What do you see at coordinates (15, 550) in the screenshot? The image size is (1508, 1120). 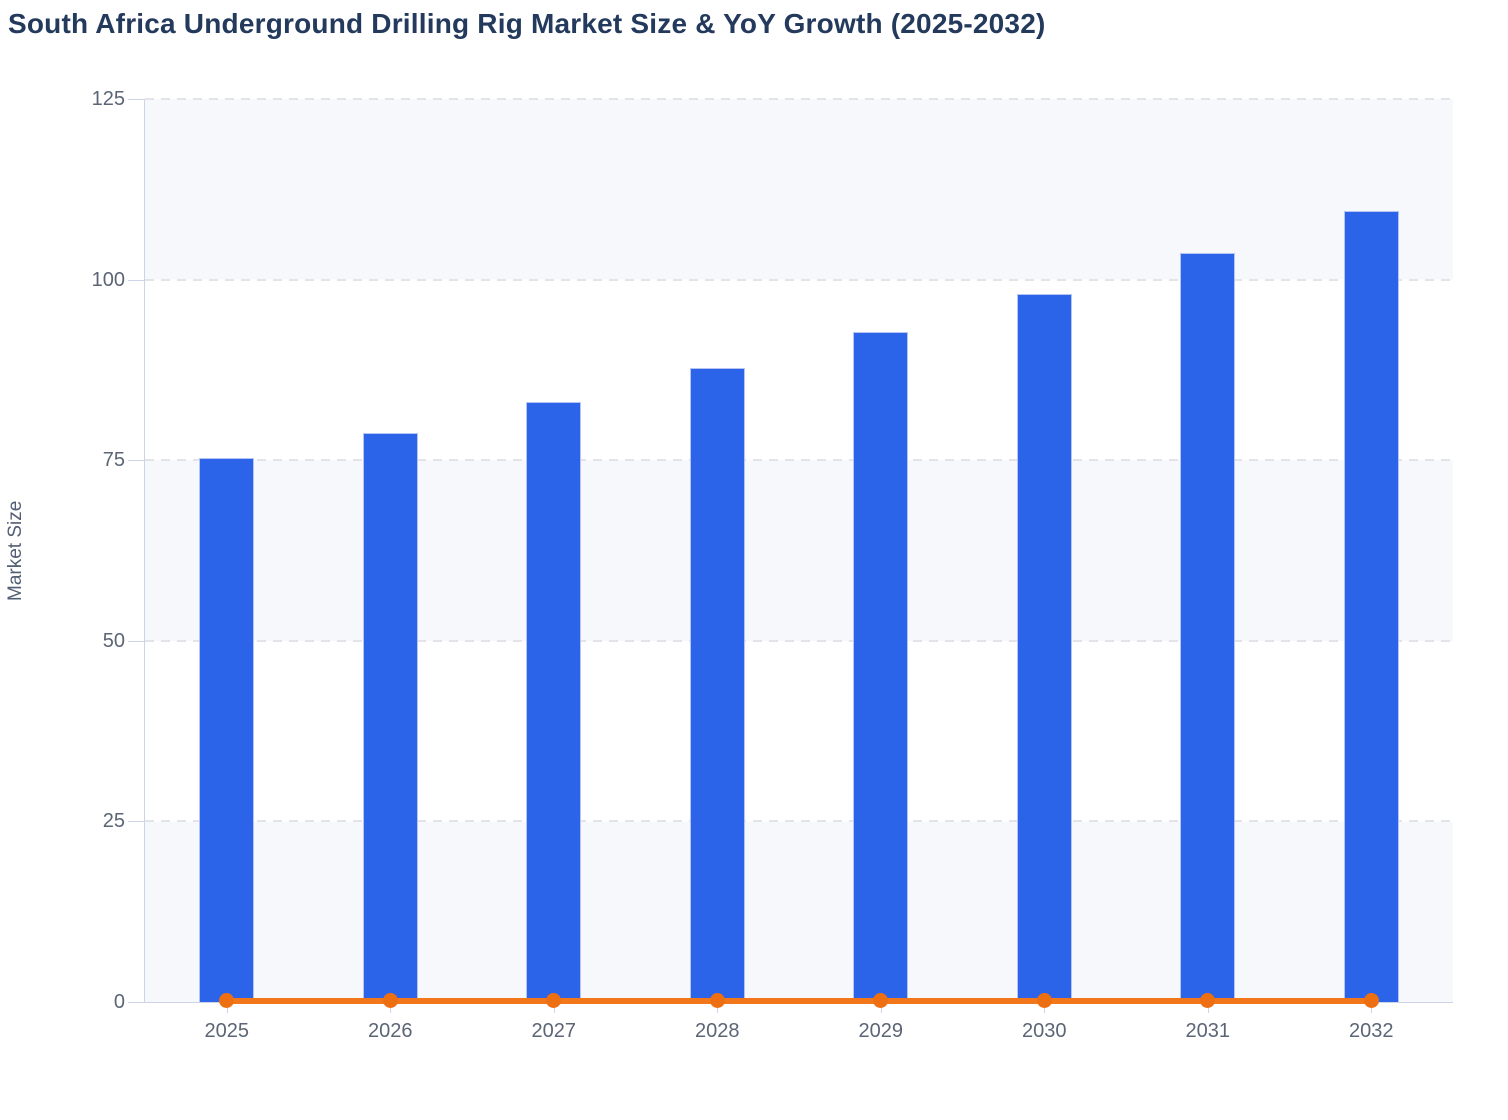 I see `y-axis-title: Market Size` at bounding box center [15, 550].